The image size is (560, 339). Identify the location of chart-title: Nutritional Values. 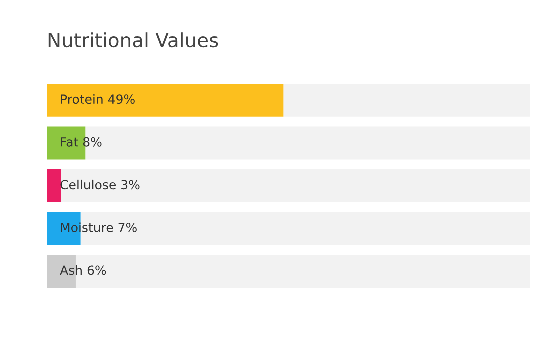
(133, 40).